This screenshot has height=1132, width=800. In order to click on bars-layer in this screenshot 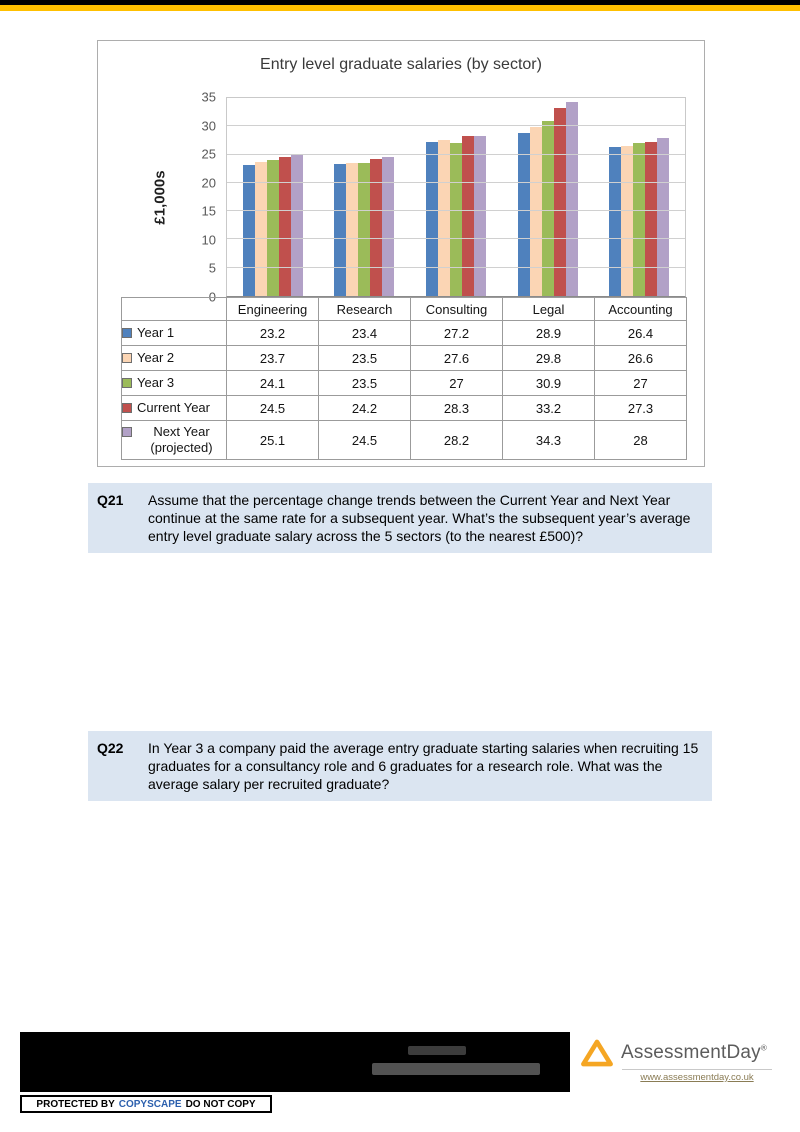, I will do `click(456, 197)`.